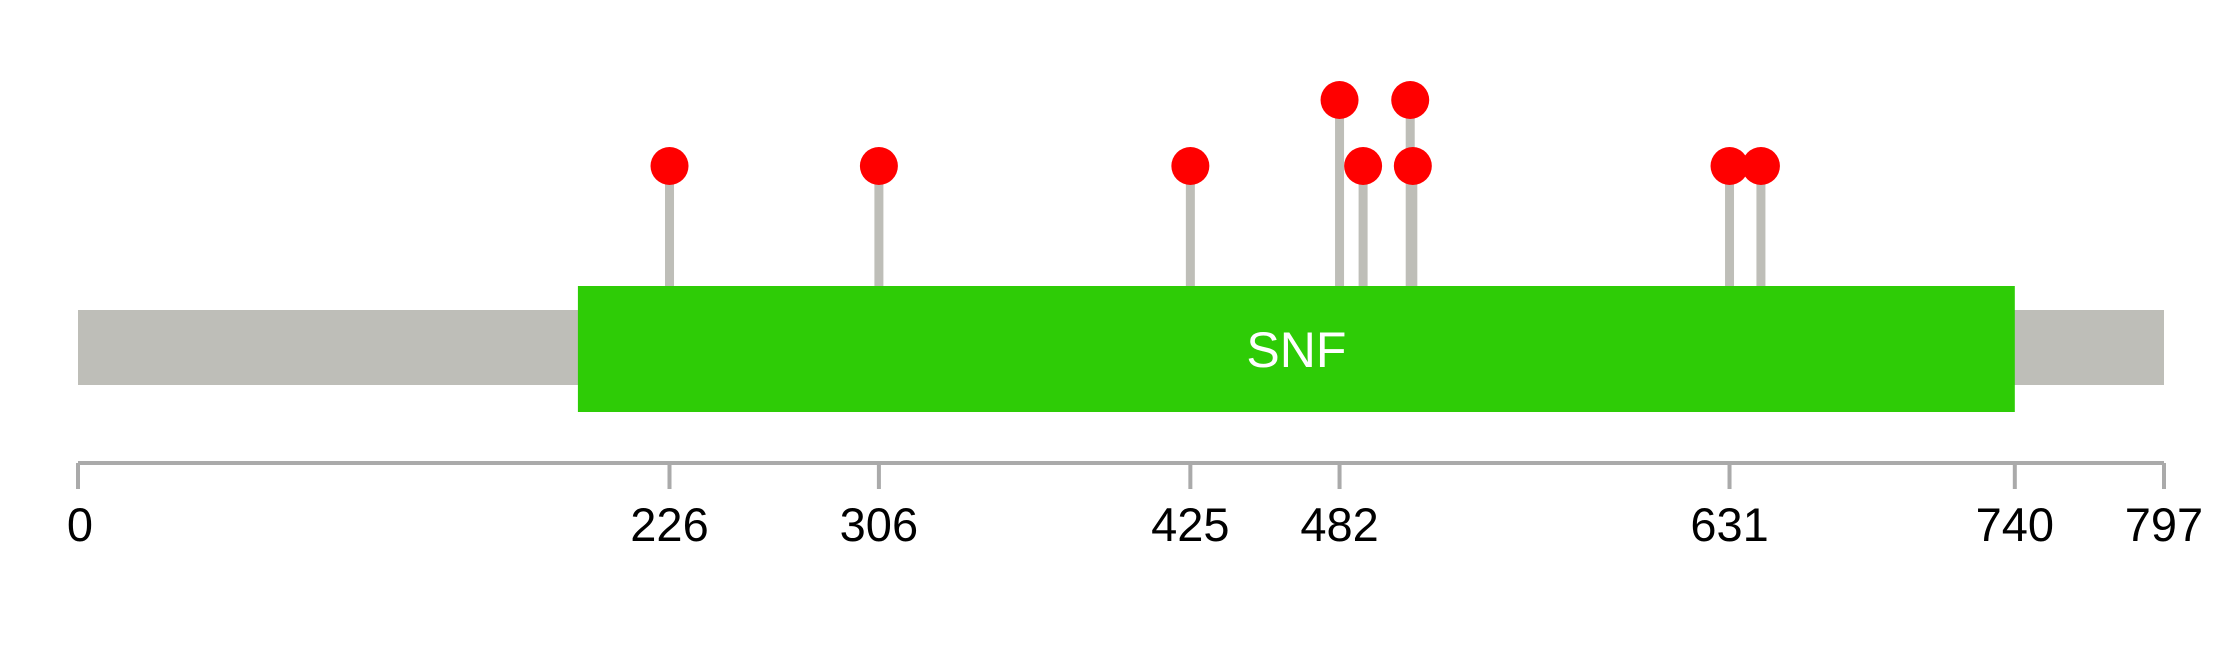  Describe the element at coordinates (669, 524) in the screenshot. I see `axis-tick-label: 226` at that location.